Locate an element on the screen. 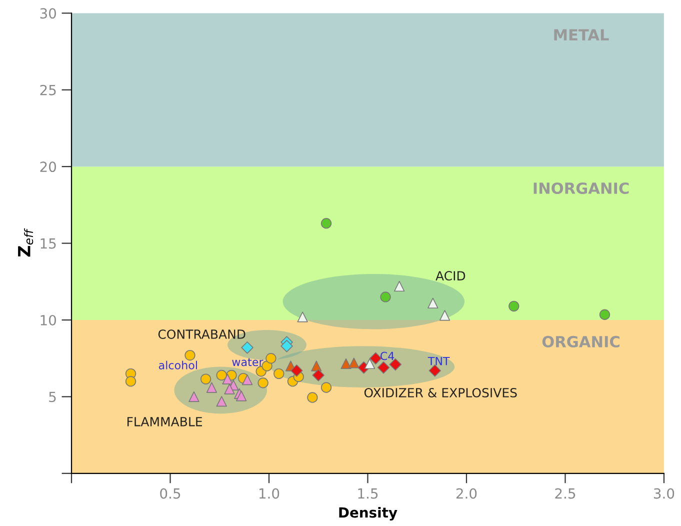 The width and height of the screenshot is (681, 526). y-tick-label: 30 is located at coordinates (48, 13).